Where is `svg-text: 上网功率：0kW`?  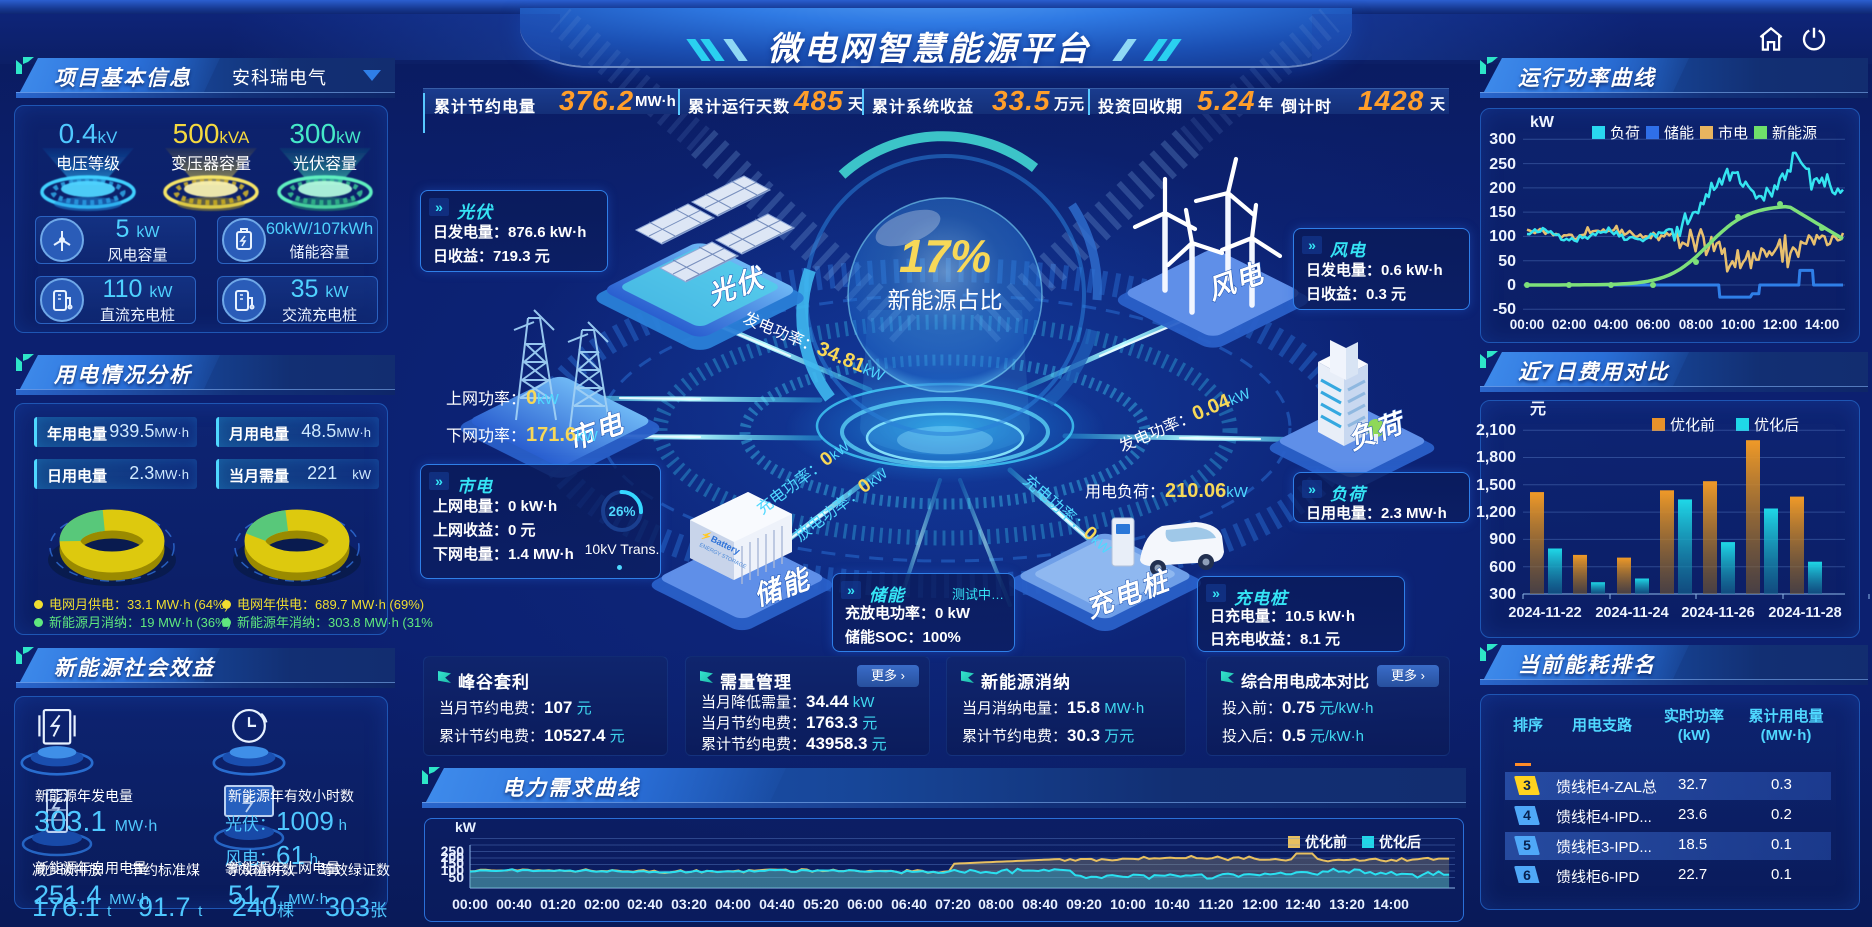 svg-text: 上网功率：0kW is located at coordinates (503, 398).